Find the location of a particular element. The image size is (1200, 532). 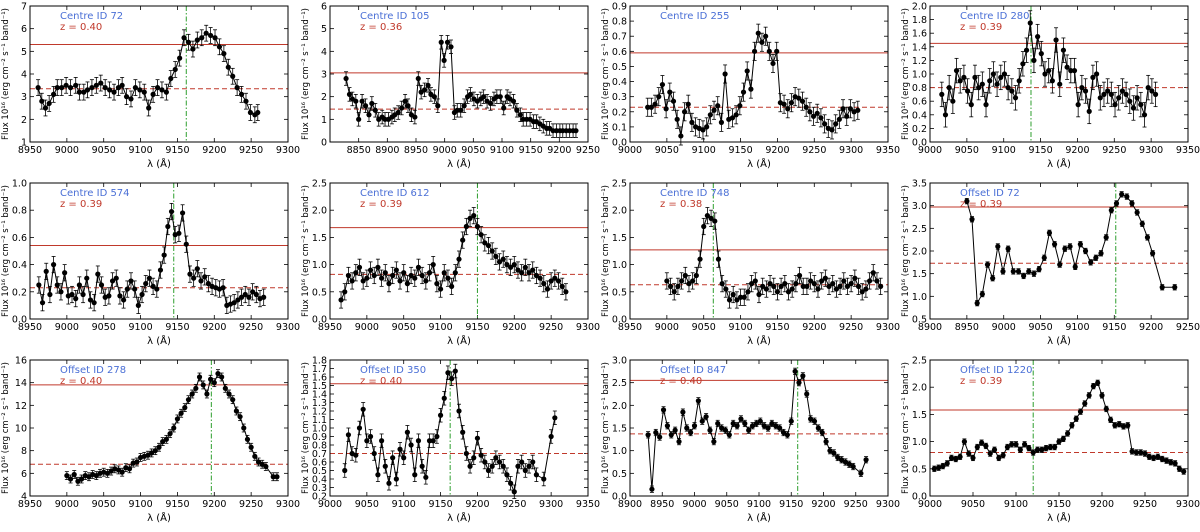

y-tick-label: 1.5 is located at coordinates (619, 238).